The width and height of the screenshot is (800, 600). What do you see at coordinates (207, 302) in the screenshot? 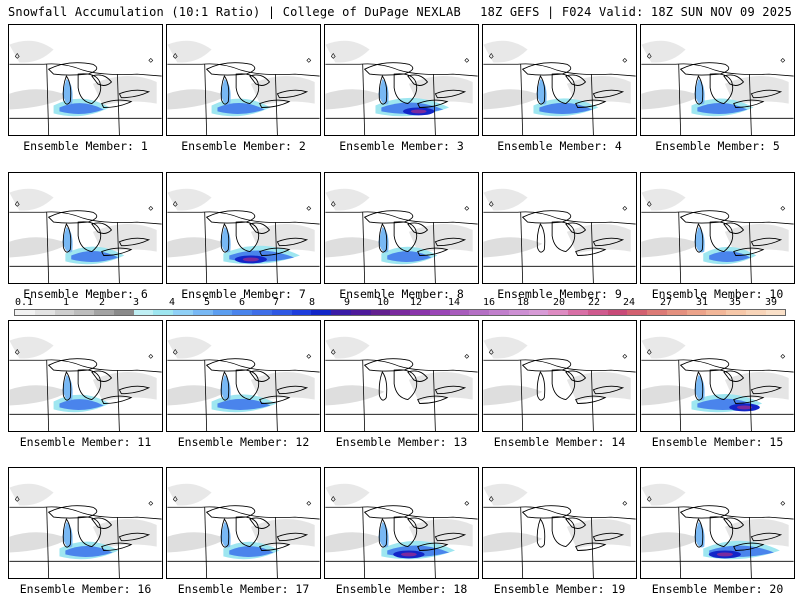
I see `legend-tick-label: 5` at bounding box center [207, 302].